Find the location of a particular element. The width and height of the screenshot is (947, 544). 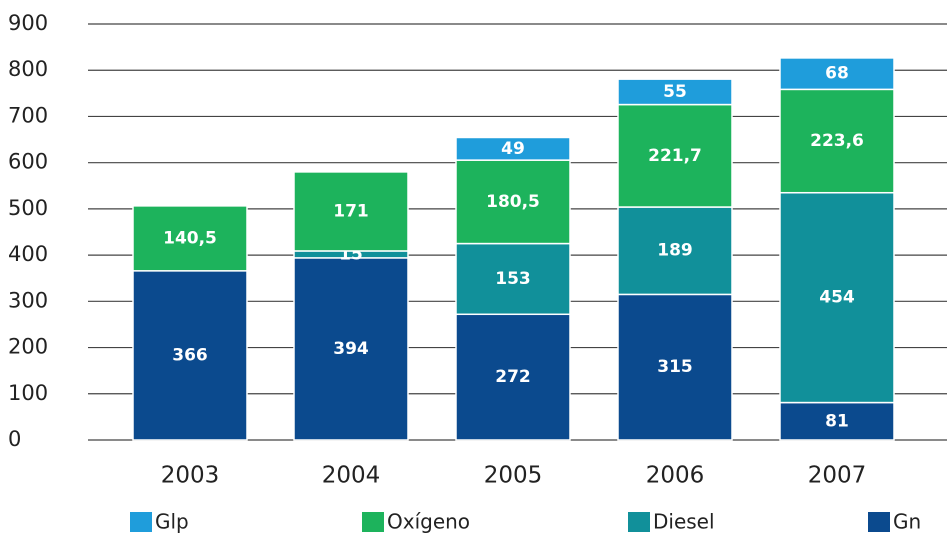

data-label: 315 is located at coordinates (675, 367).